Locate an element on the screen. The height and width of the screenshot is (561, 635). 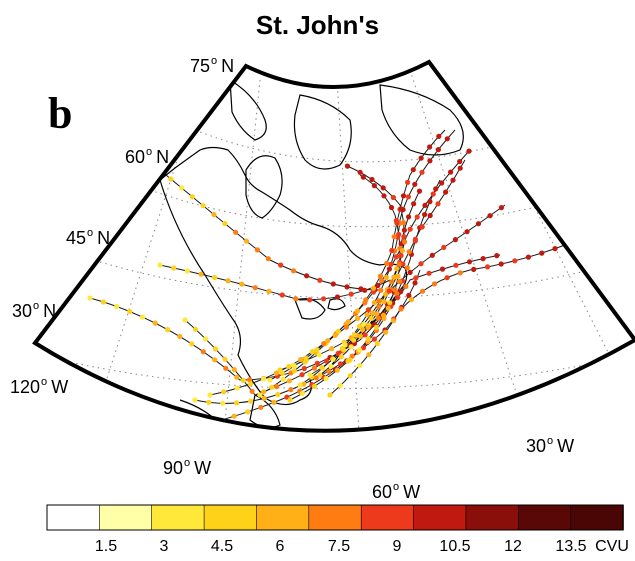
colorbar-tick-label: 7.5 is located at coordinates (339, 546).